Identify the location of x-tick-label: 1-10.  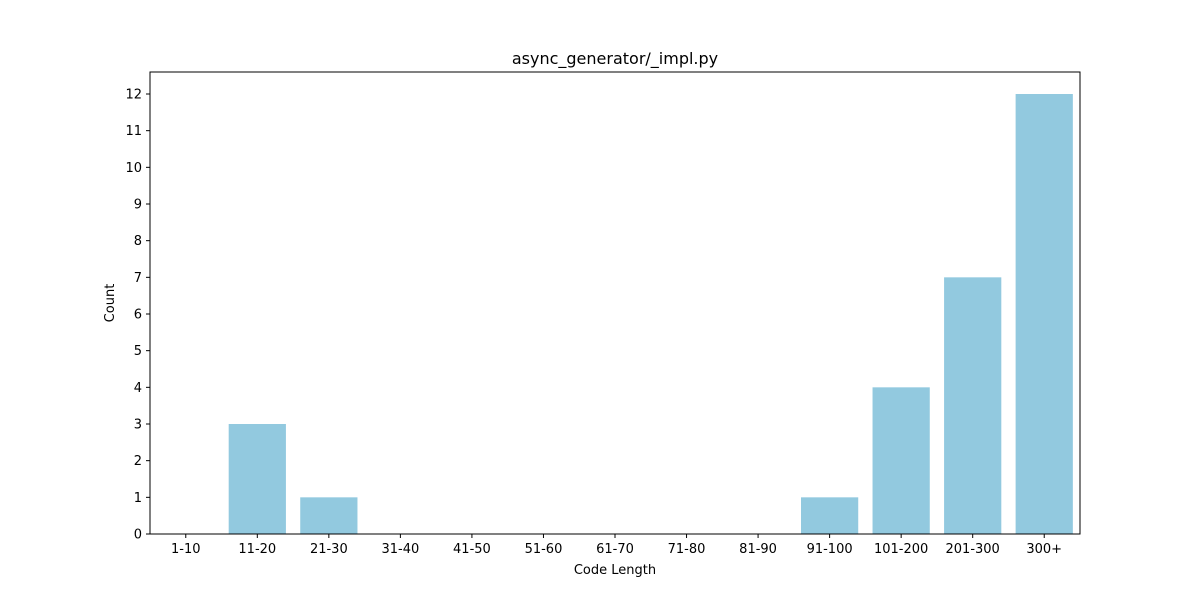
(186, 549).